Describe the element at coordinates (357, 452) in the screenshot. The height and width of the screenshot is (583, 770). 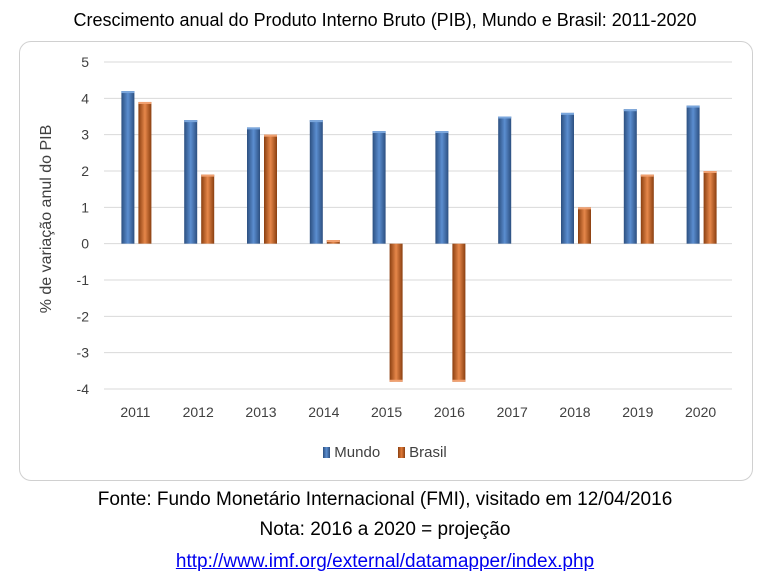
I see `legend-label-mundo: Mundo` at that location.